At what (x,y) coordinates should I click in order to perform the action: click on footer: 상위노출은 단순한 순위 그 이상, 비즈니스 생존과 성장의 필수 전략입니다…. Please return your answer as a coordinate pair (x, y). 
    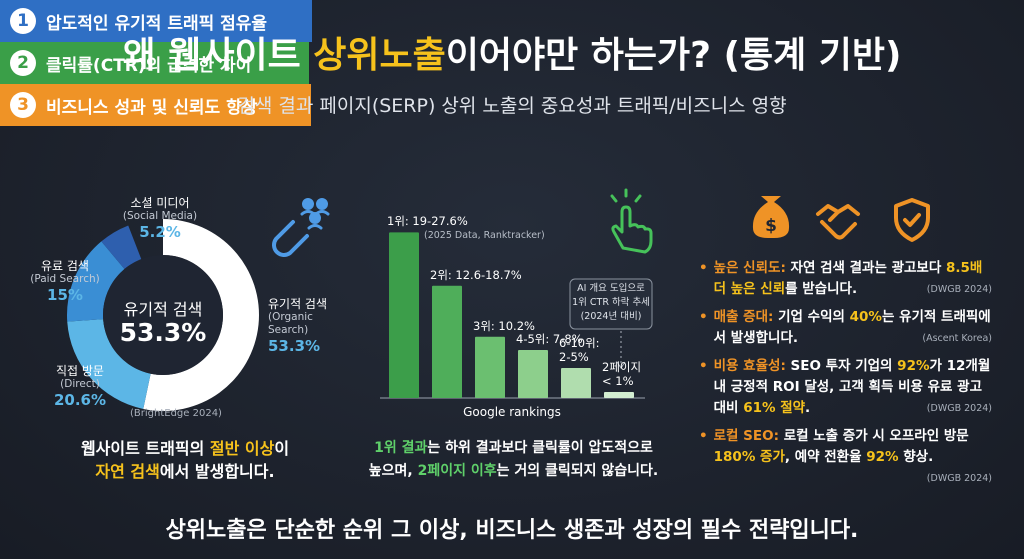
    Looking at the image, I should click on (512, 530).